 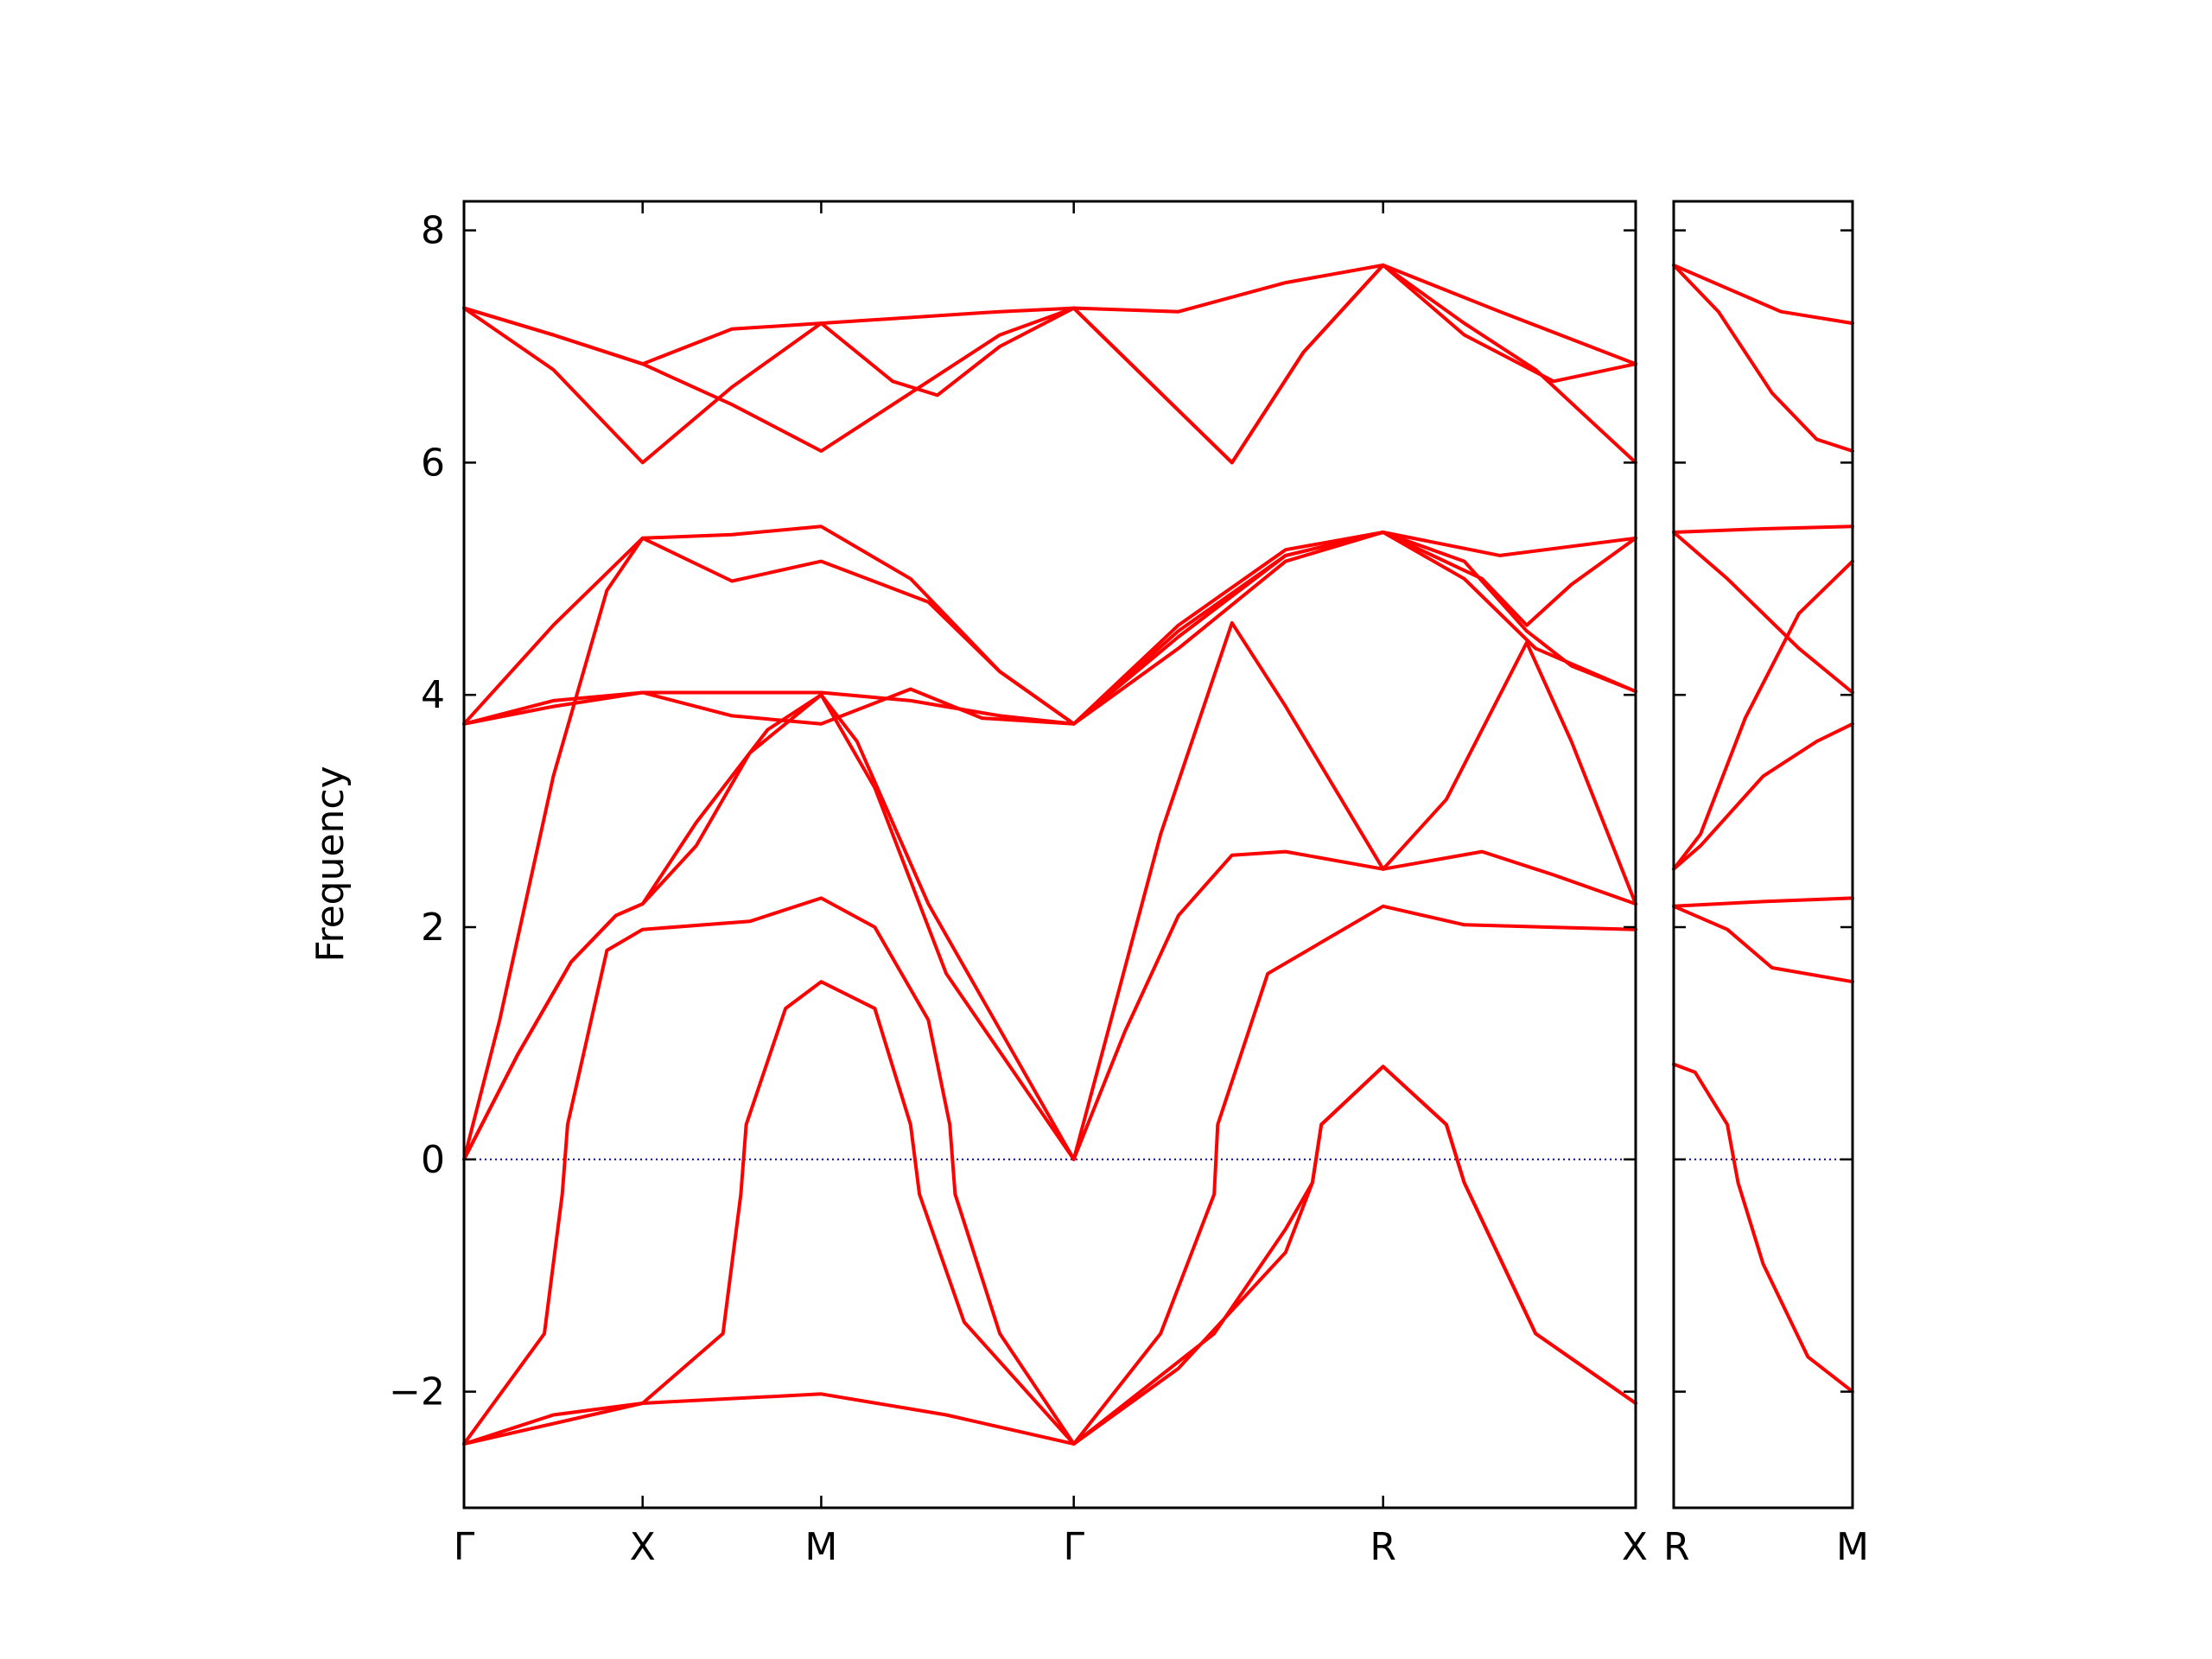 What do you see at coordinates (433, 463) in the screenshot?
I see `y-tick-label: 6` at bounding box center [433, 463].